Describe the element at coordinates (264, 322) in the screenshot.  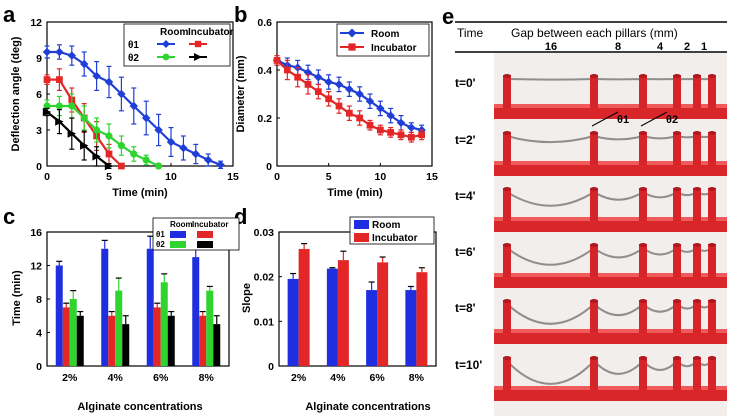
I see `y-tick-label: 0.01` at that location.